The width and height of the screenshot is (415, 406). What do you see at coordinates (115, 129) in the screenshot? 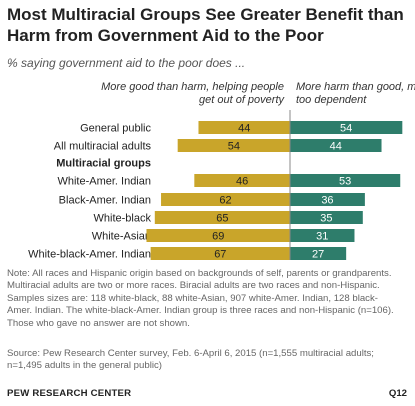
I see `row-label: General public` at bounding box center [115, 129].